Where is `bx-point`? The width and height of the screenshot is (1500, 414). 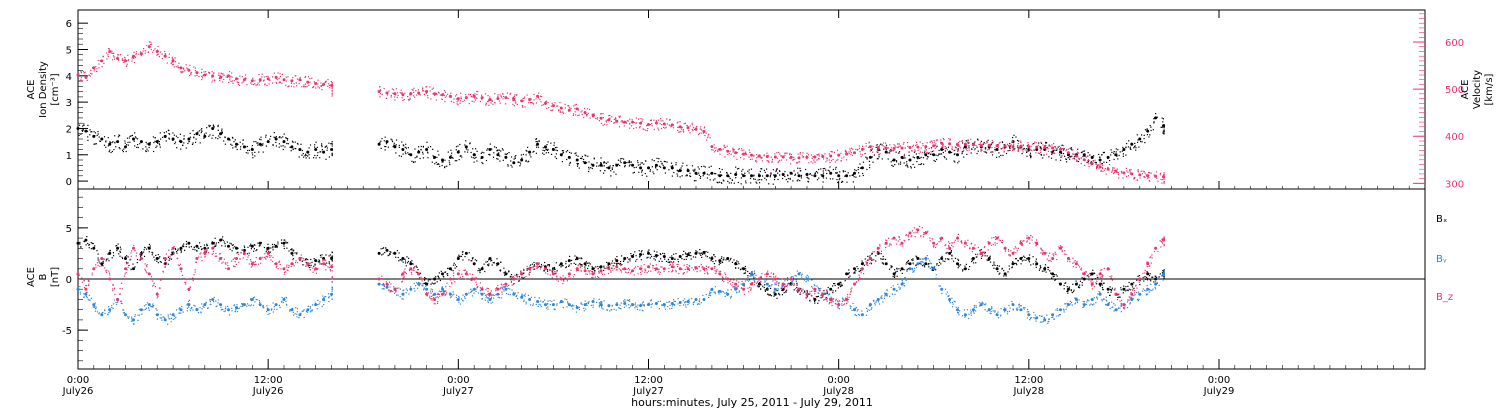 bx-point is located at coordinates (1056, 278).